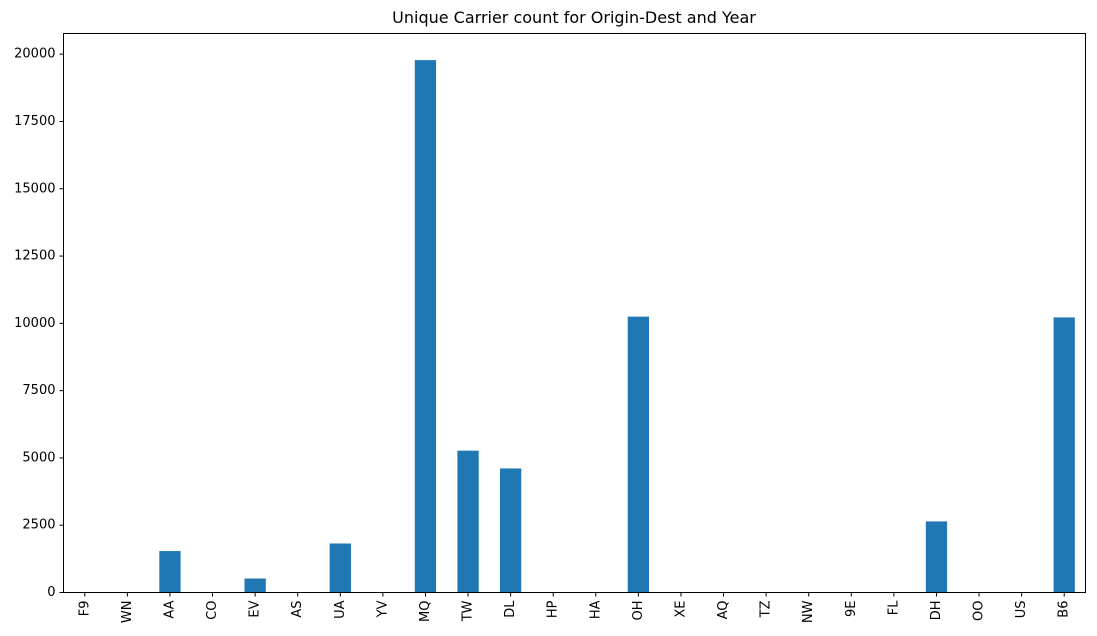 The height and width of the screenshot is (636, 1097). I want to click on x-tick-label: US, so click(1021, 610).